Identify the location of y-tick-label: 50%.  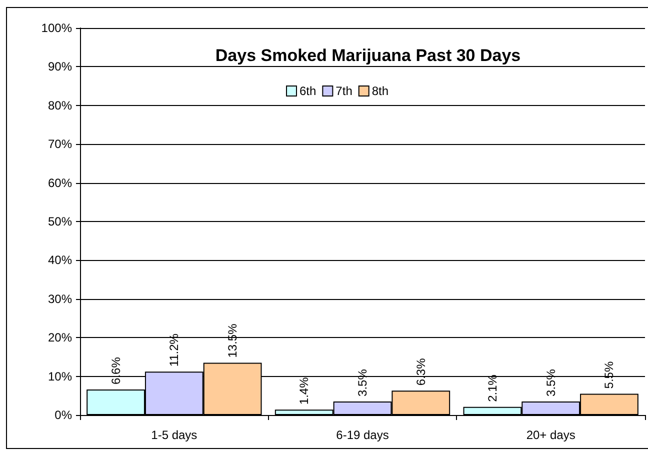
(60, 221).